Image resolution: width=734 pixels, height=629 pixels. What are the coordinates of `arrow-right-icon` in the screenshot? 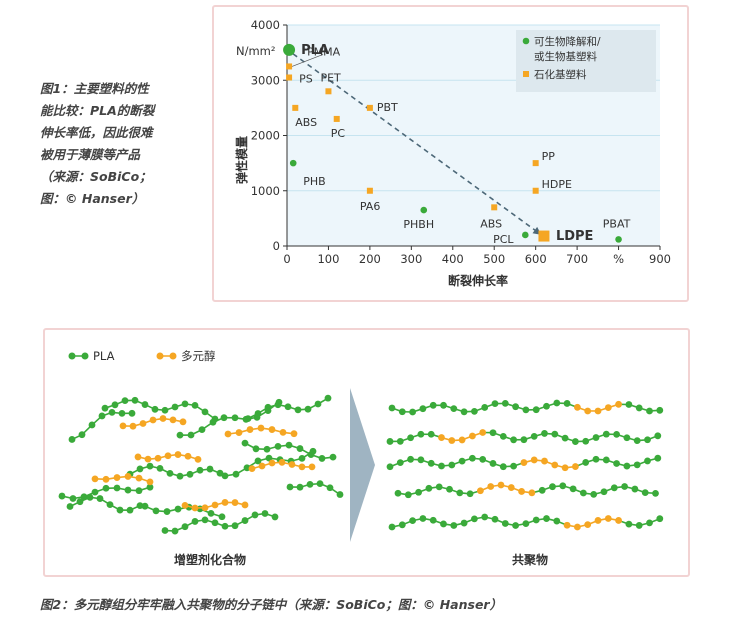 It's located at (362, 465).